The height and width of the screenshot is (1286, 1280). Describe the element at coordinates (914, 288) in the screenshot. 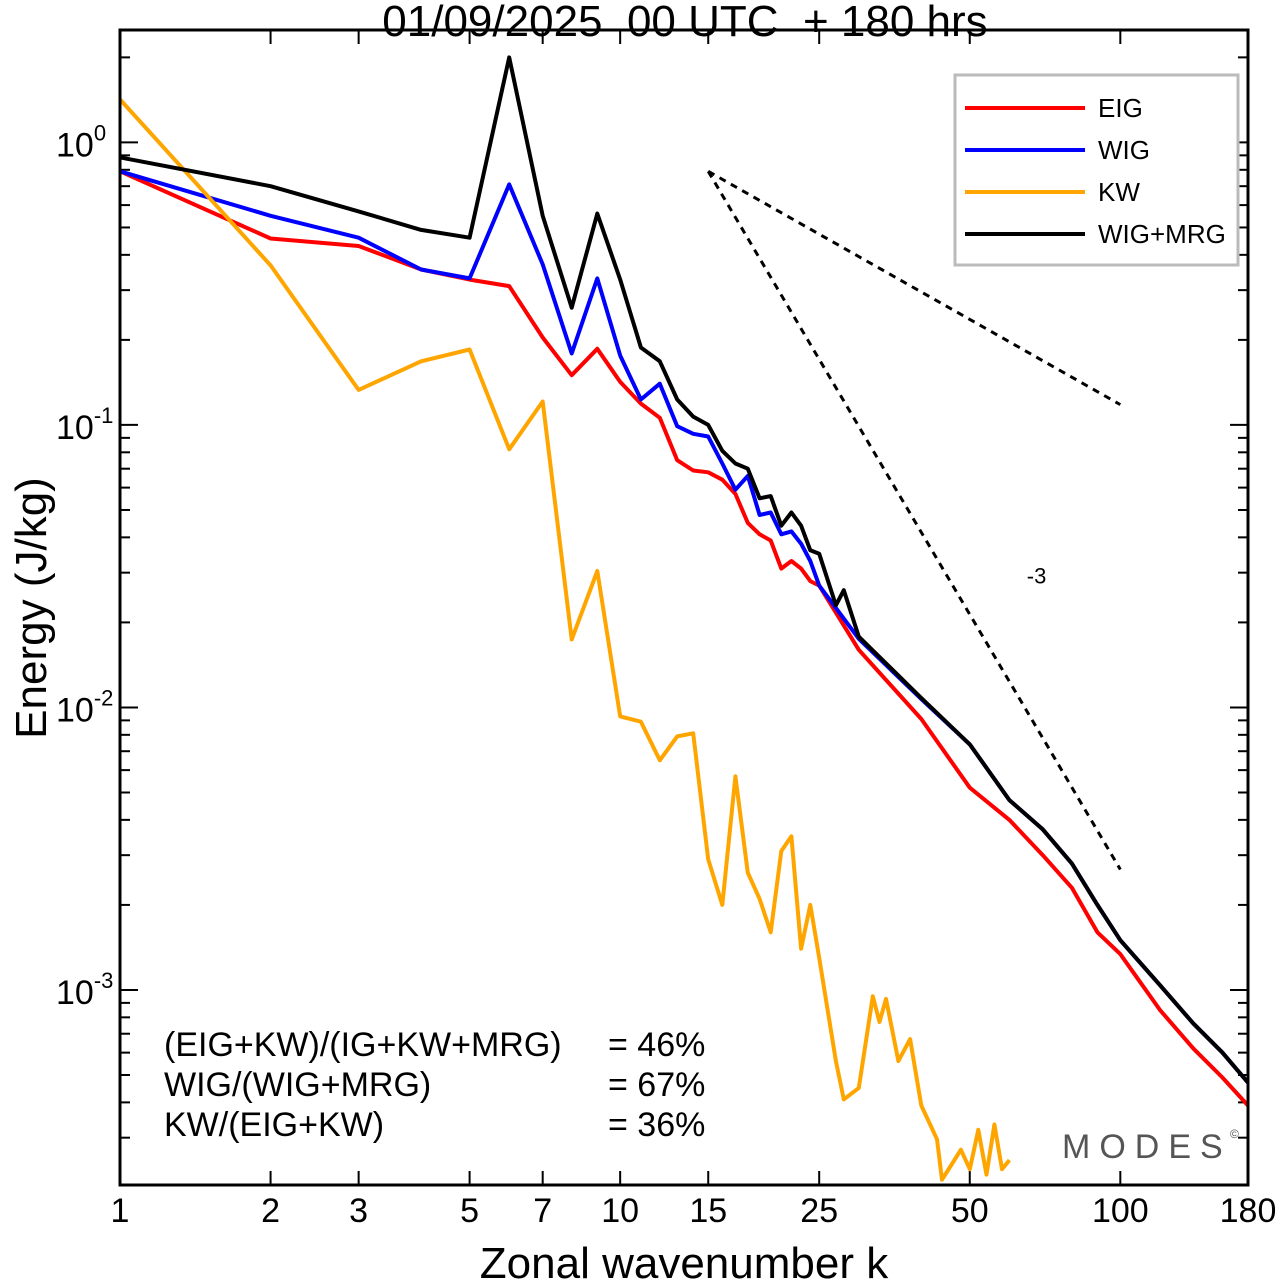

I see `reference-slope-line` at that location.